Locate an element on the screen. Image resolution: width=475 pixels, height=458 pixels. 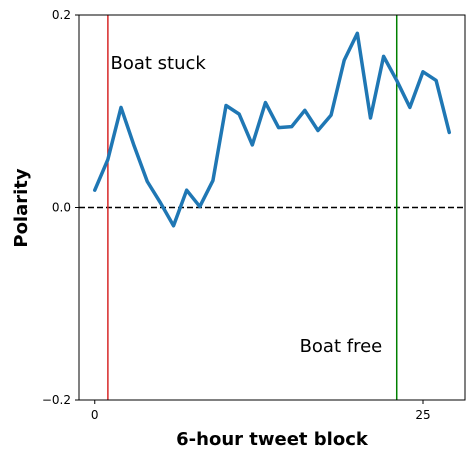
y-tick-label: −0.2 is located at coordinates (56, 400).